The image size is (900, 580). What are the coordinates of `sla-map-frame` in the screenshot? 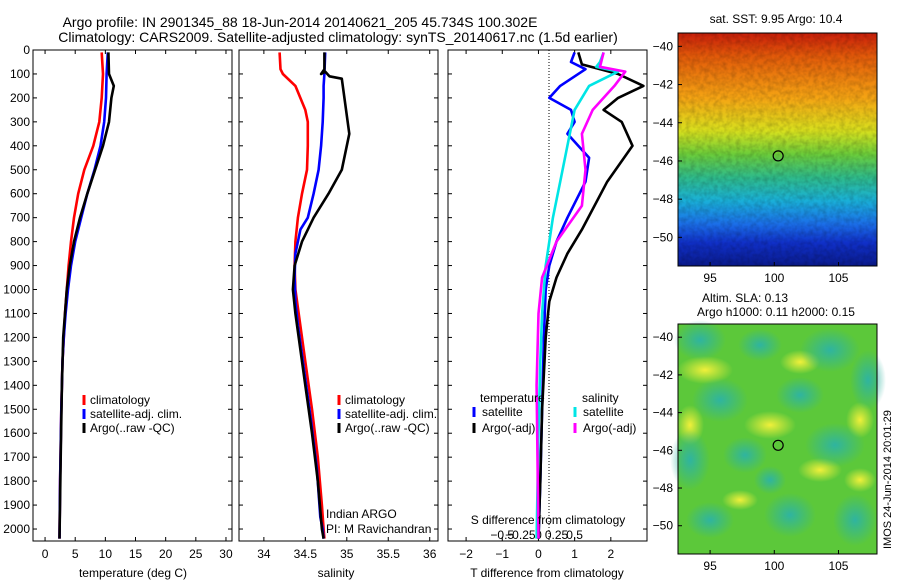 It's located at (777, 439).